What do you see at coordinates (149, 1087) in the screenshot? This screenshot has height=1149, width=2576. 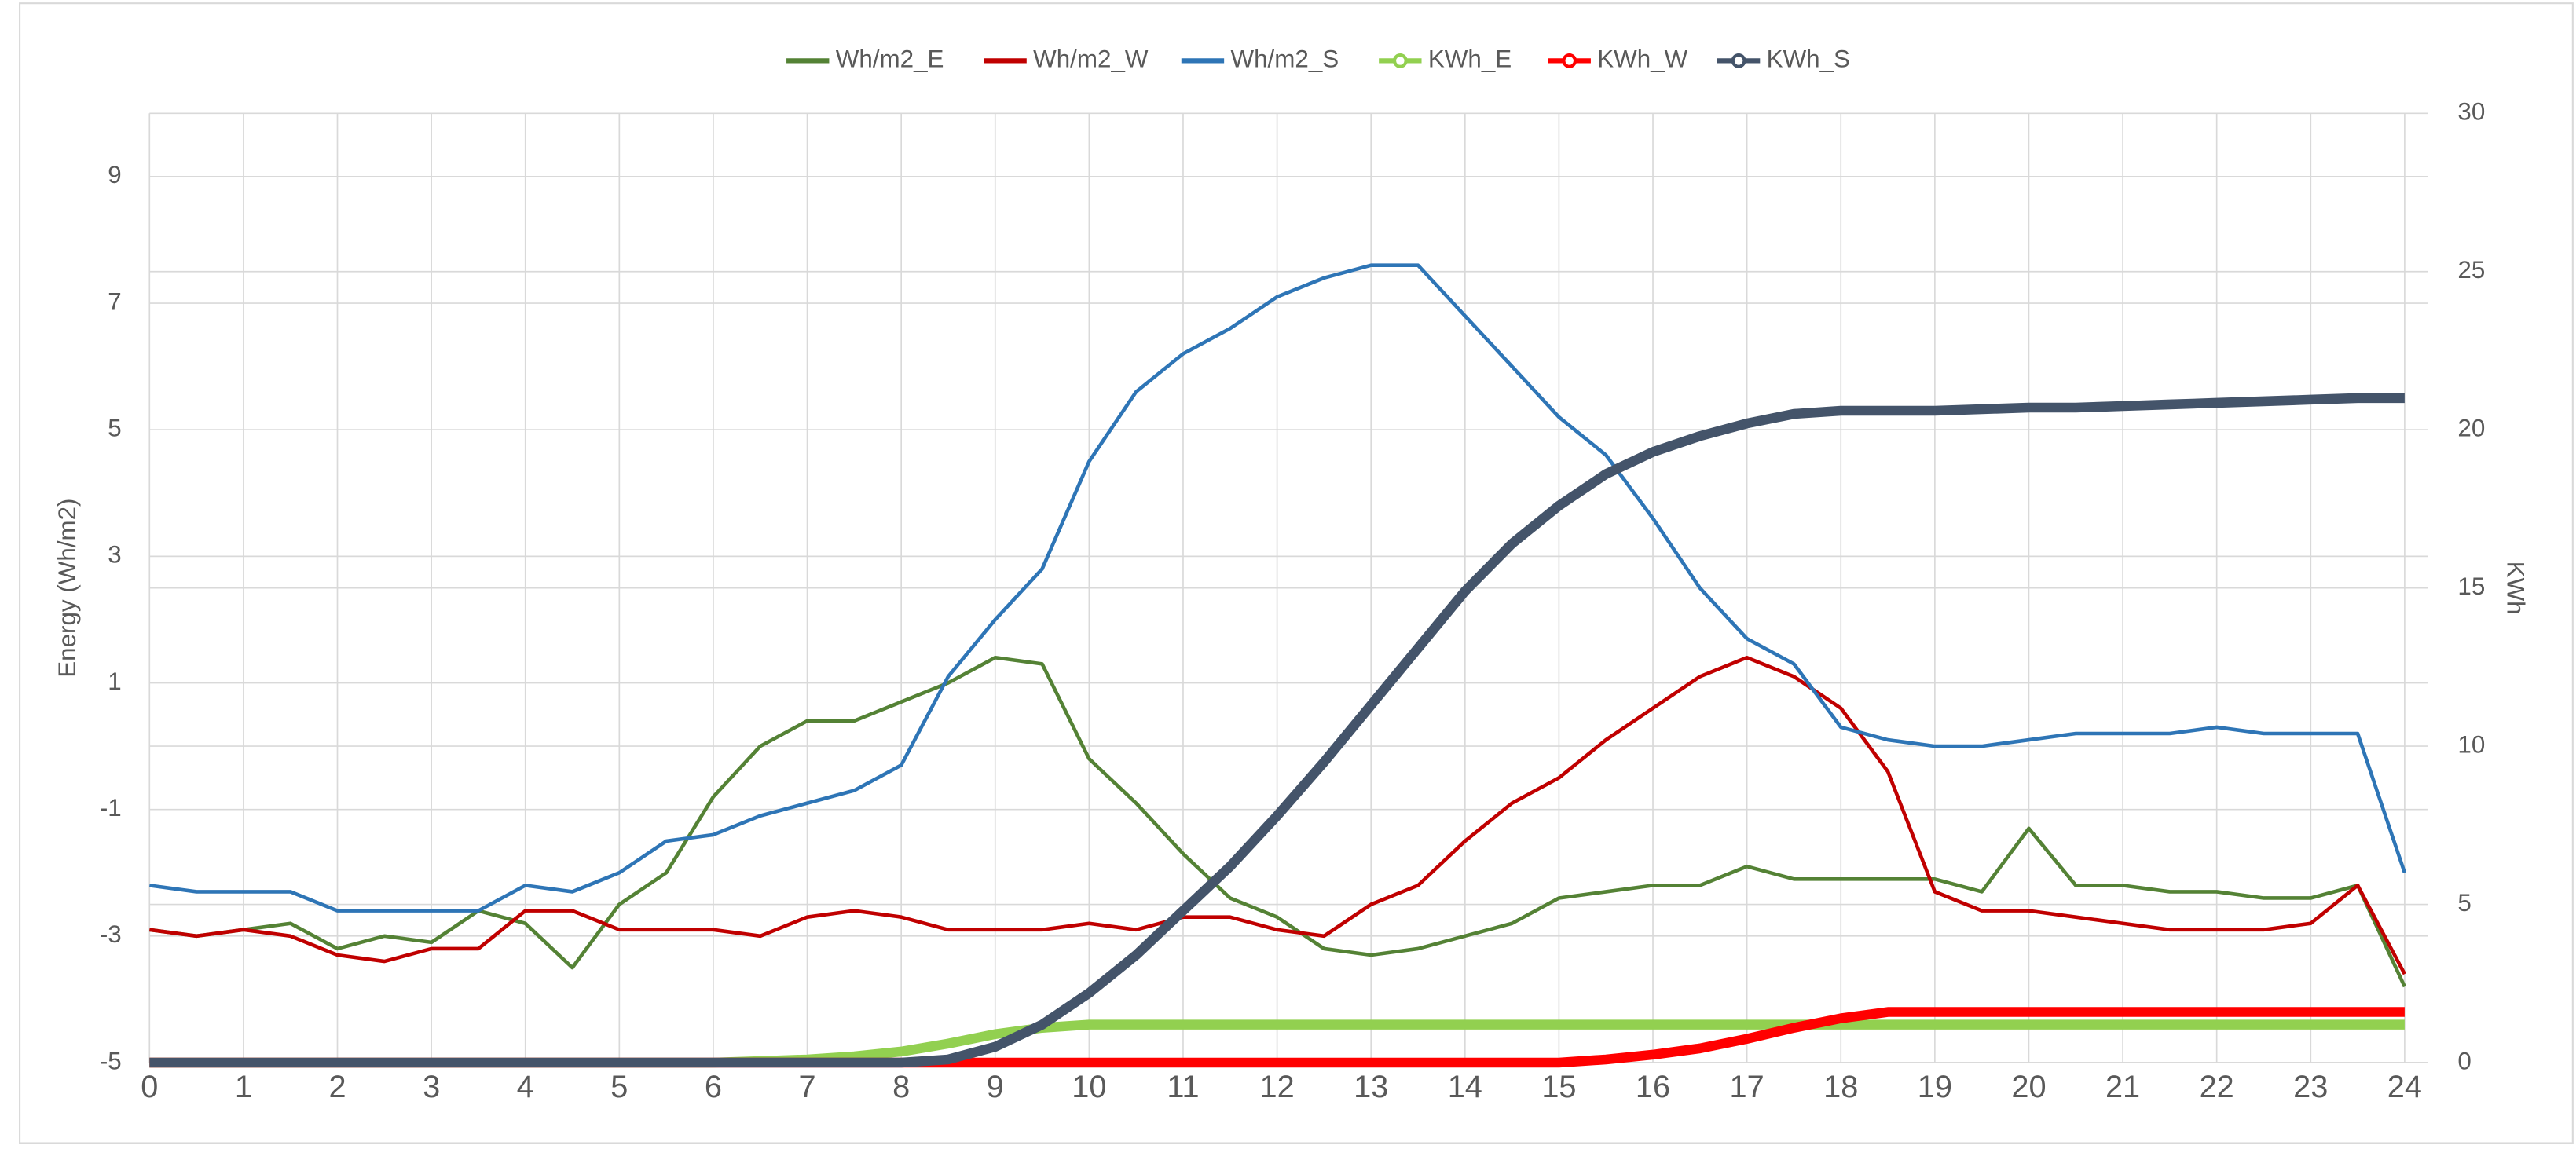 I see `x-tick-label: 0` at bounding box center [149, 1087].